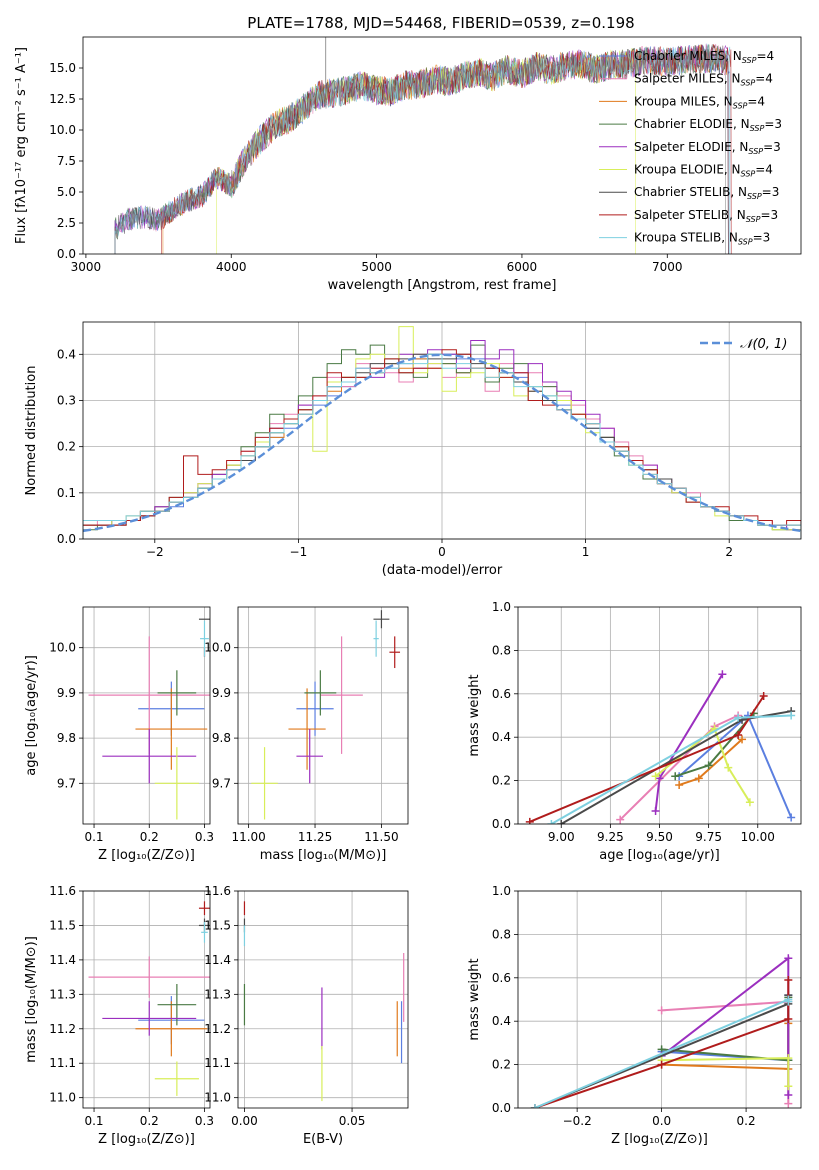  What do you see at coordinates (763, 344) in the screenshot?
I see `legend-label: 𝒩(0, 1)` at bounding box center [763, 344].